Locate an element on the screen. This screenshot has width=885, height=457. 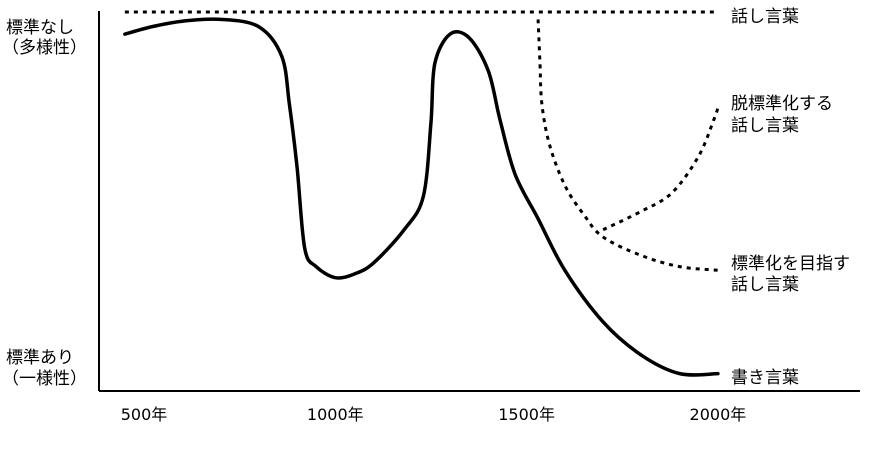
series-3-label-line1: 標準化を目指す is located at coordinates (790, 264).